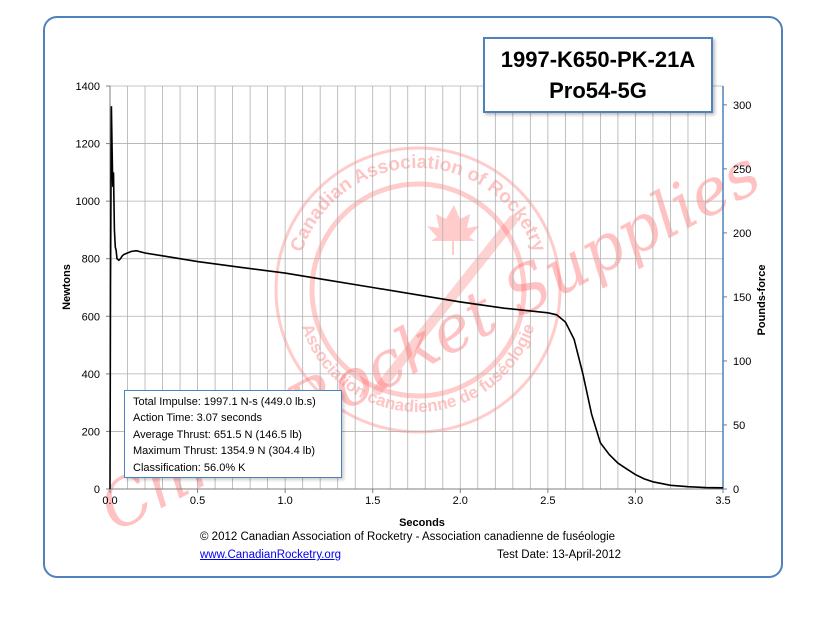 Image resolution: width=840 pixels, height=628 pixels. Describe the element at coordinates (739, 426) in the screenshot. I see `y2-tick-label: 50` at that location.